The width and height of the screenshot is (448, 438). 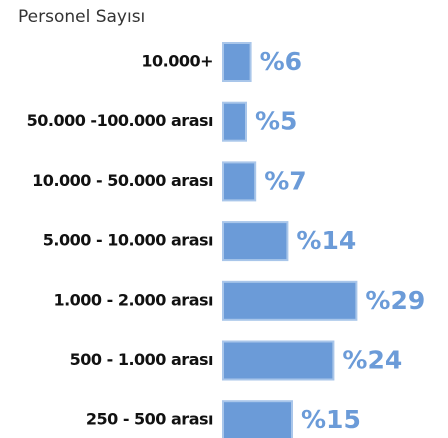 What do you see at coordinates (133, 299) in the screenshot?
I see `category-label: 1.000 - 2.000 arası` at bounding box center [133, 299].